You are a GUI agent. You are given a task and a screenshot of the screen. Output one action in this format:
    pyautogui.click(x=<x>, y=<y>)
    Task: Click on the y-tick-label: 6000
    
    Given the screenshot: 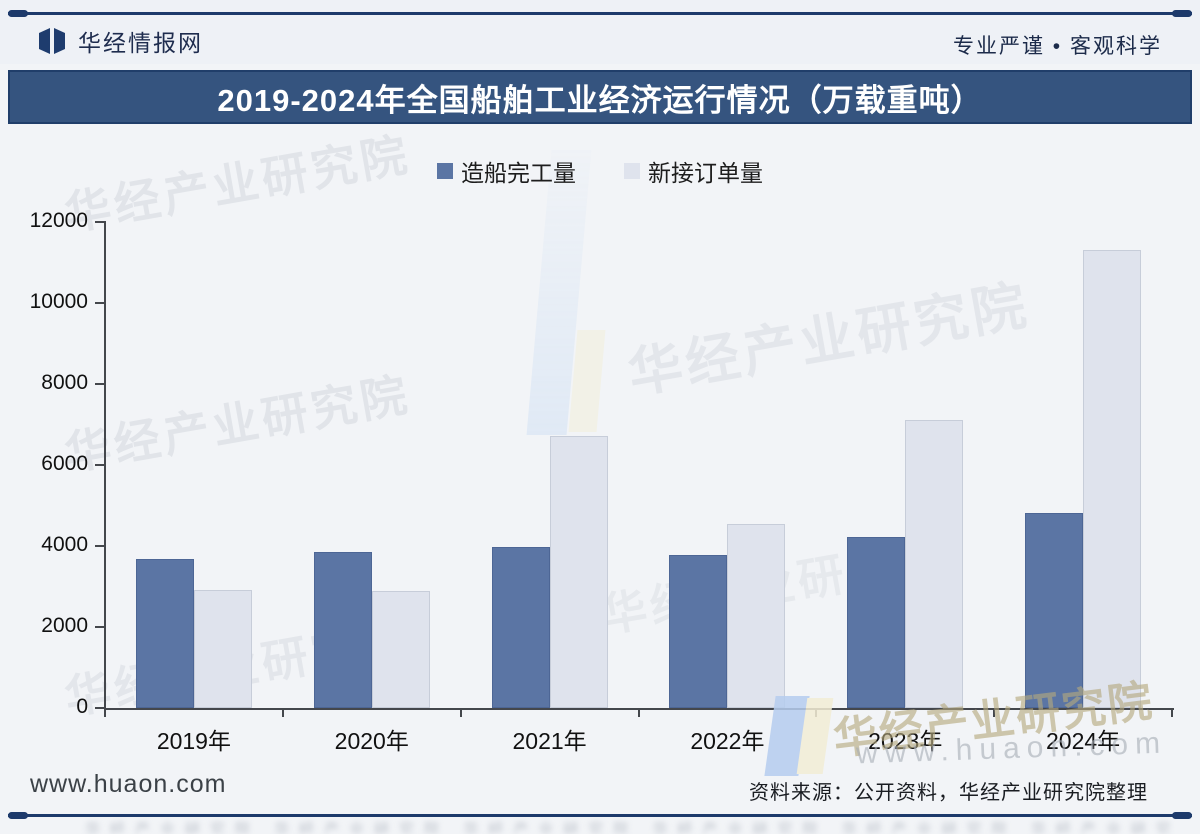 What is the action you would take?
    pyautogui.click(x=64, y=463)
    